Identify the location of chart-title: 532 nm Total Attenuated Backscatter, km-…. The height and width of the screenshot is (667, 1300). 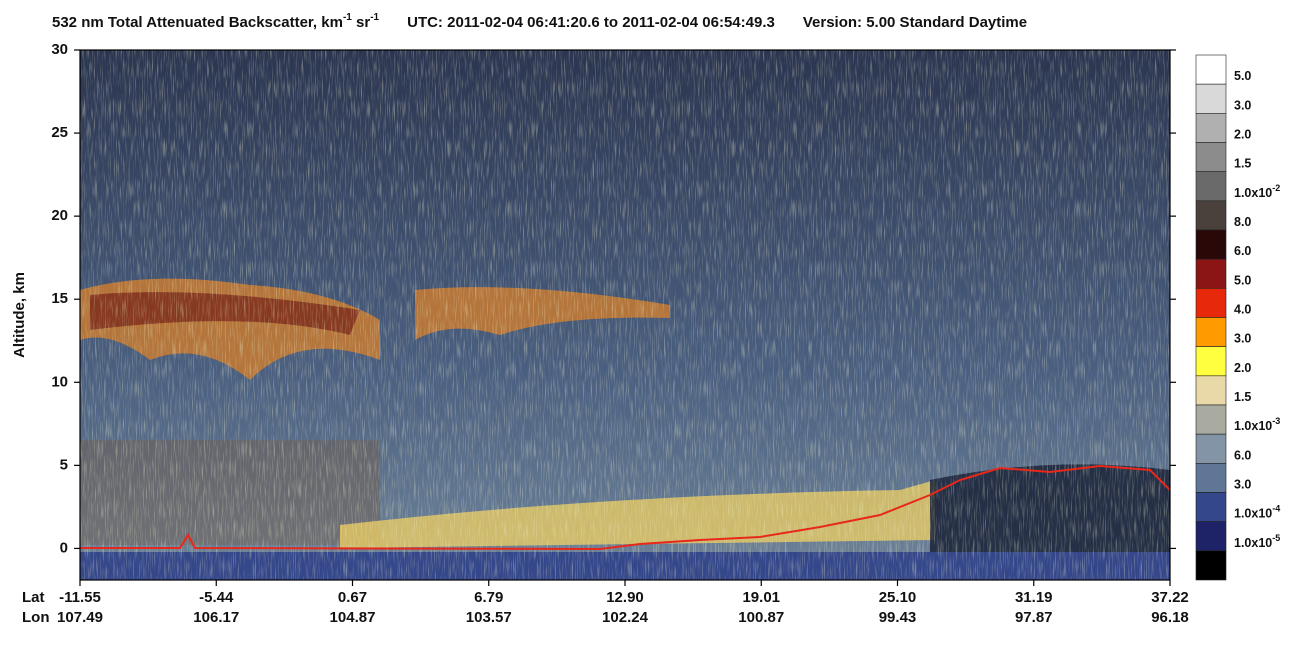
(539, 21).